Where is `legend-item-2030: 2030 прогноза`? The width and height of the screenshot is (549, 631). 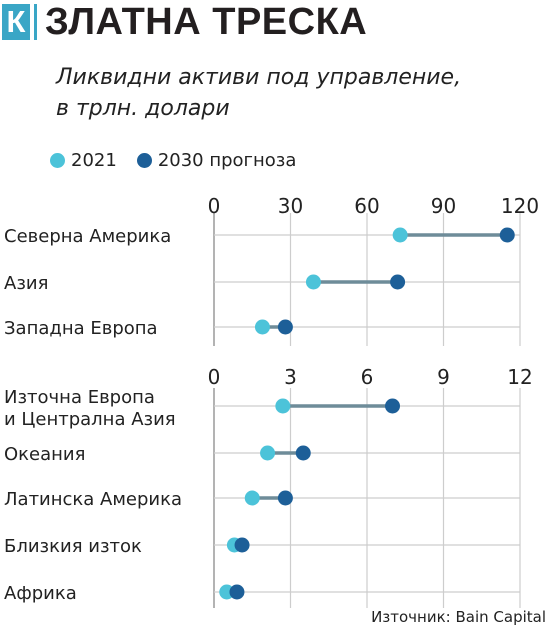
legend-item-2030: 2030 прогноза is located at coordinates (216, 160).